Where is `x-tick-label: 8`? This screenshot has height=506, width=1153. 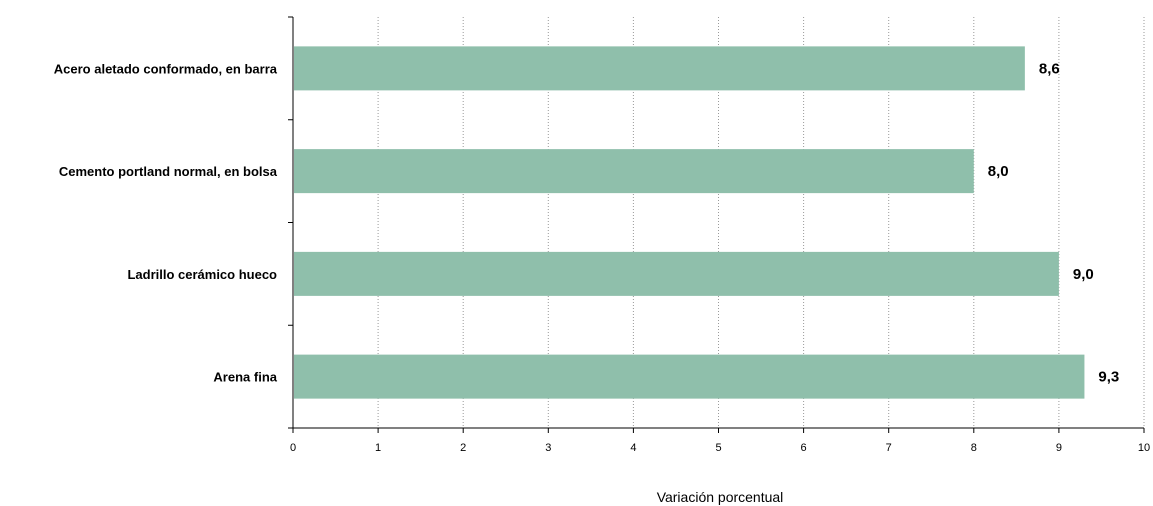
x-tick-label: 8 is located at coordinates (974, 448).